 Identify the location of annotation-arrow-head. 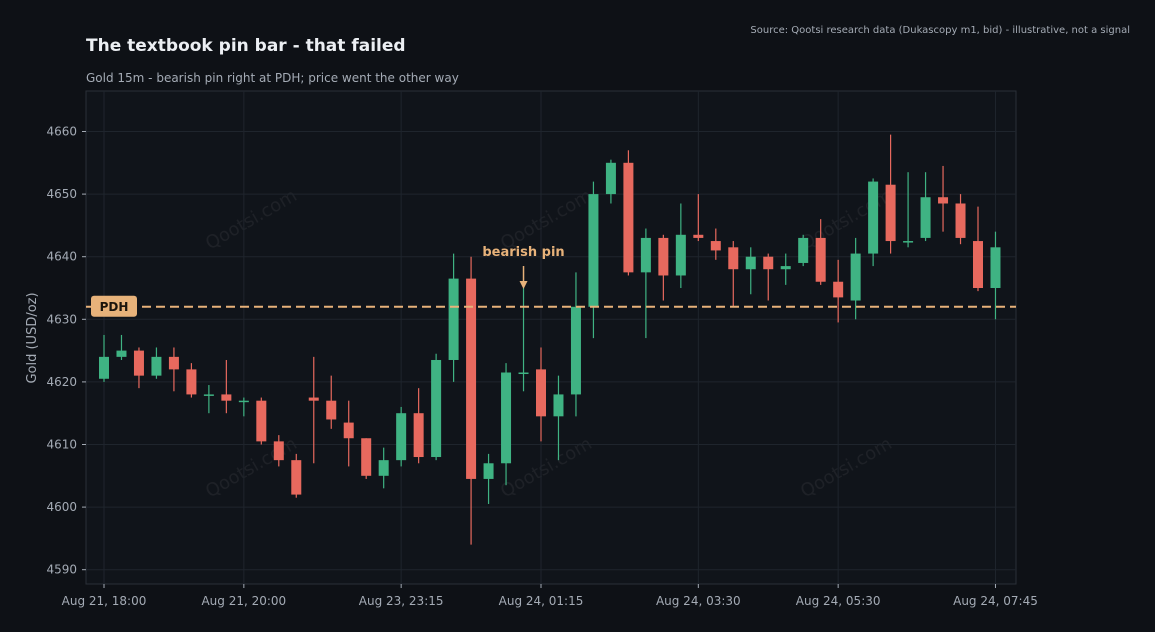
(523, 285).